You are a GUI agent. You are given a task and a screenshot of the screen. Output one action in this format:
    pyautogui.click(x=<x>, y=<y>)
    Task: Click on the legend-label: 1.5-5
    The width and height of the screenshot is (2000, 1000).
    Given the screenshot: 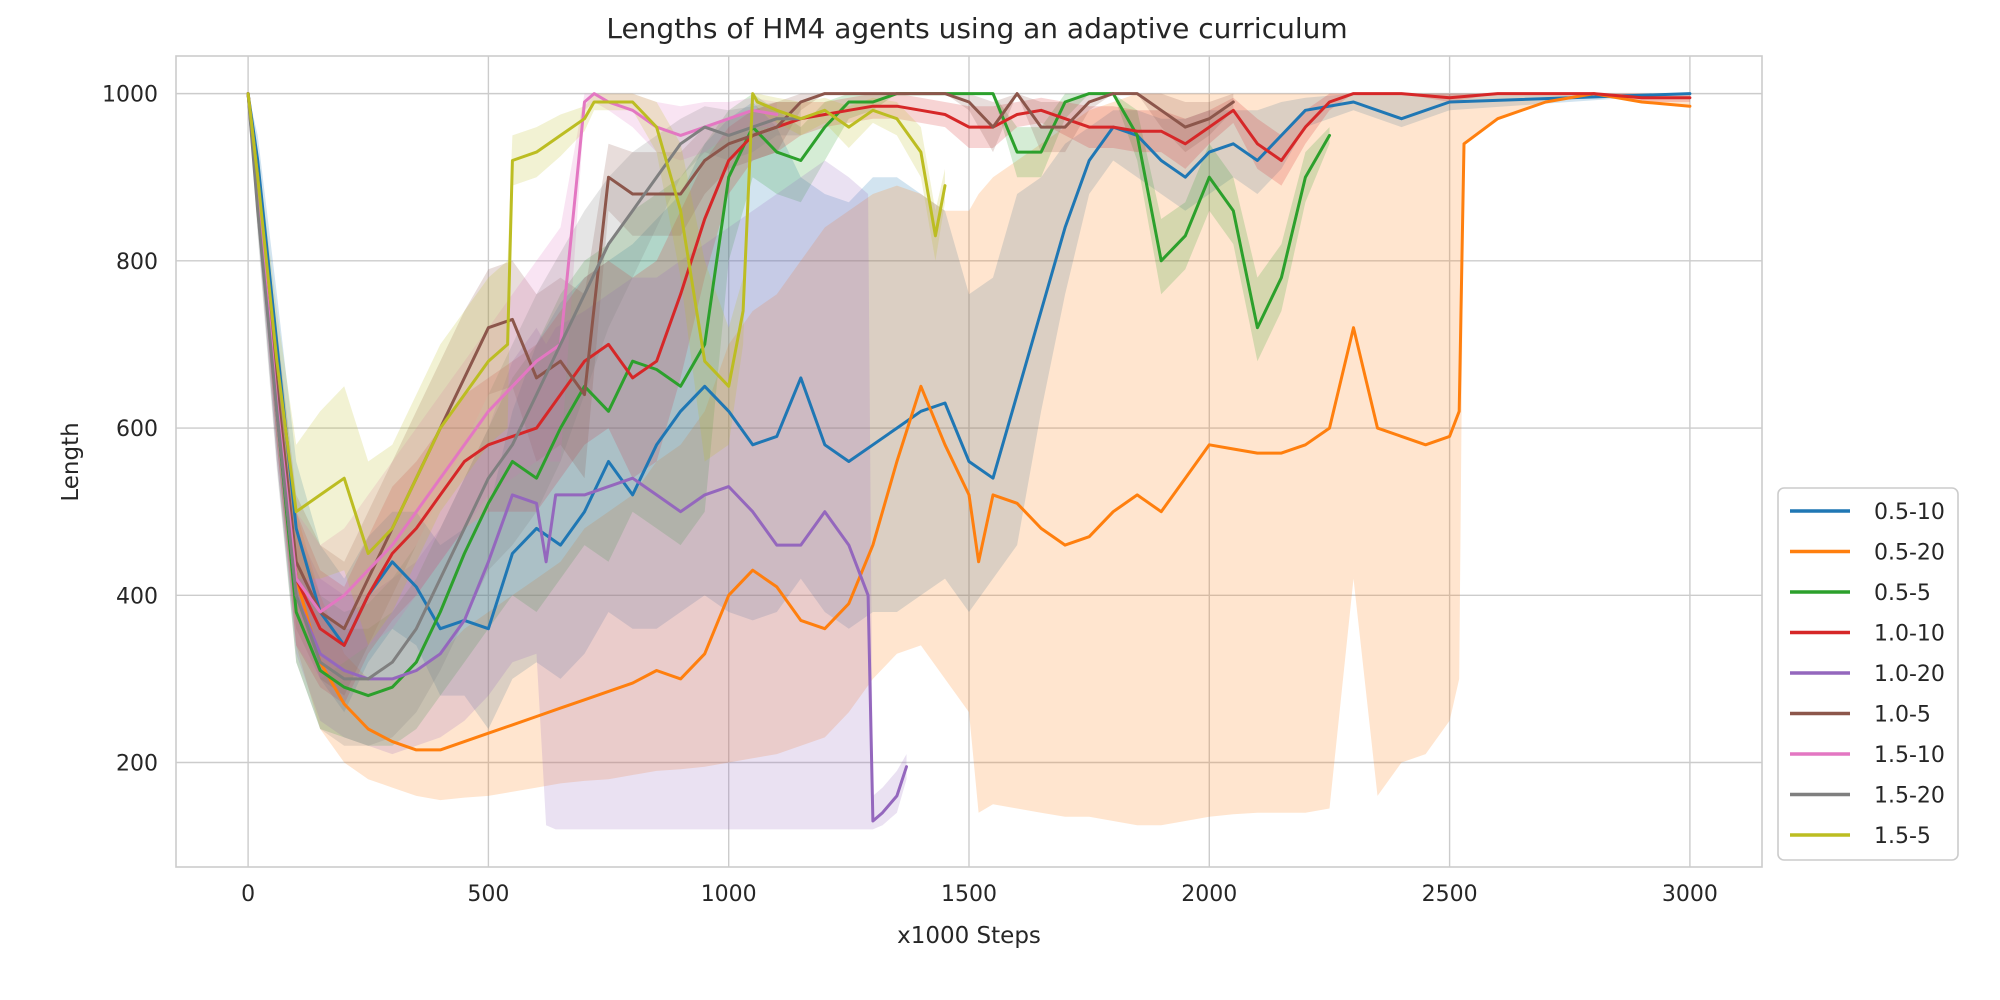 What is the action you would take?
    pyautogui.click(x=1902, y=836)
    